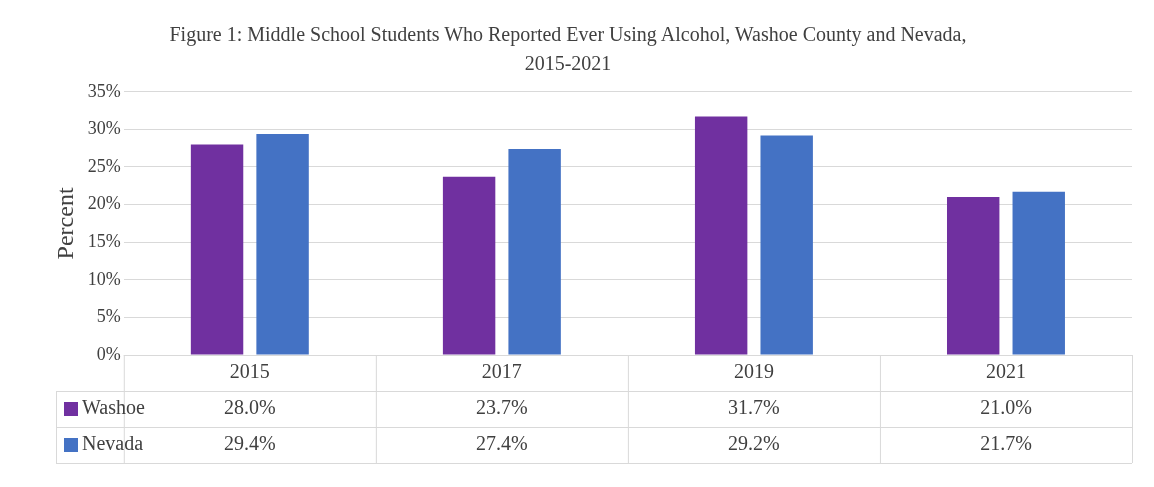 The height and width of the screenshot is (487, 1154). I want to click on data-label: 31.7%, so click(754, 407).